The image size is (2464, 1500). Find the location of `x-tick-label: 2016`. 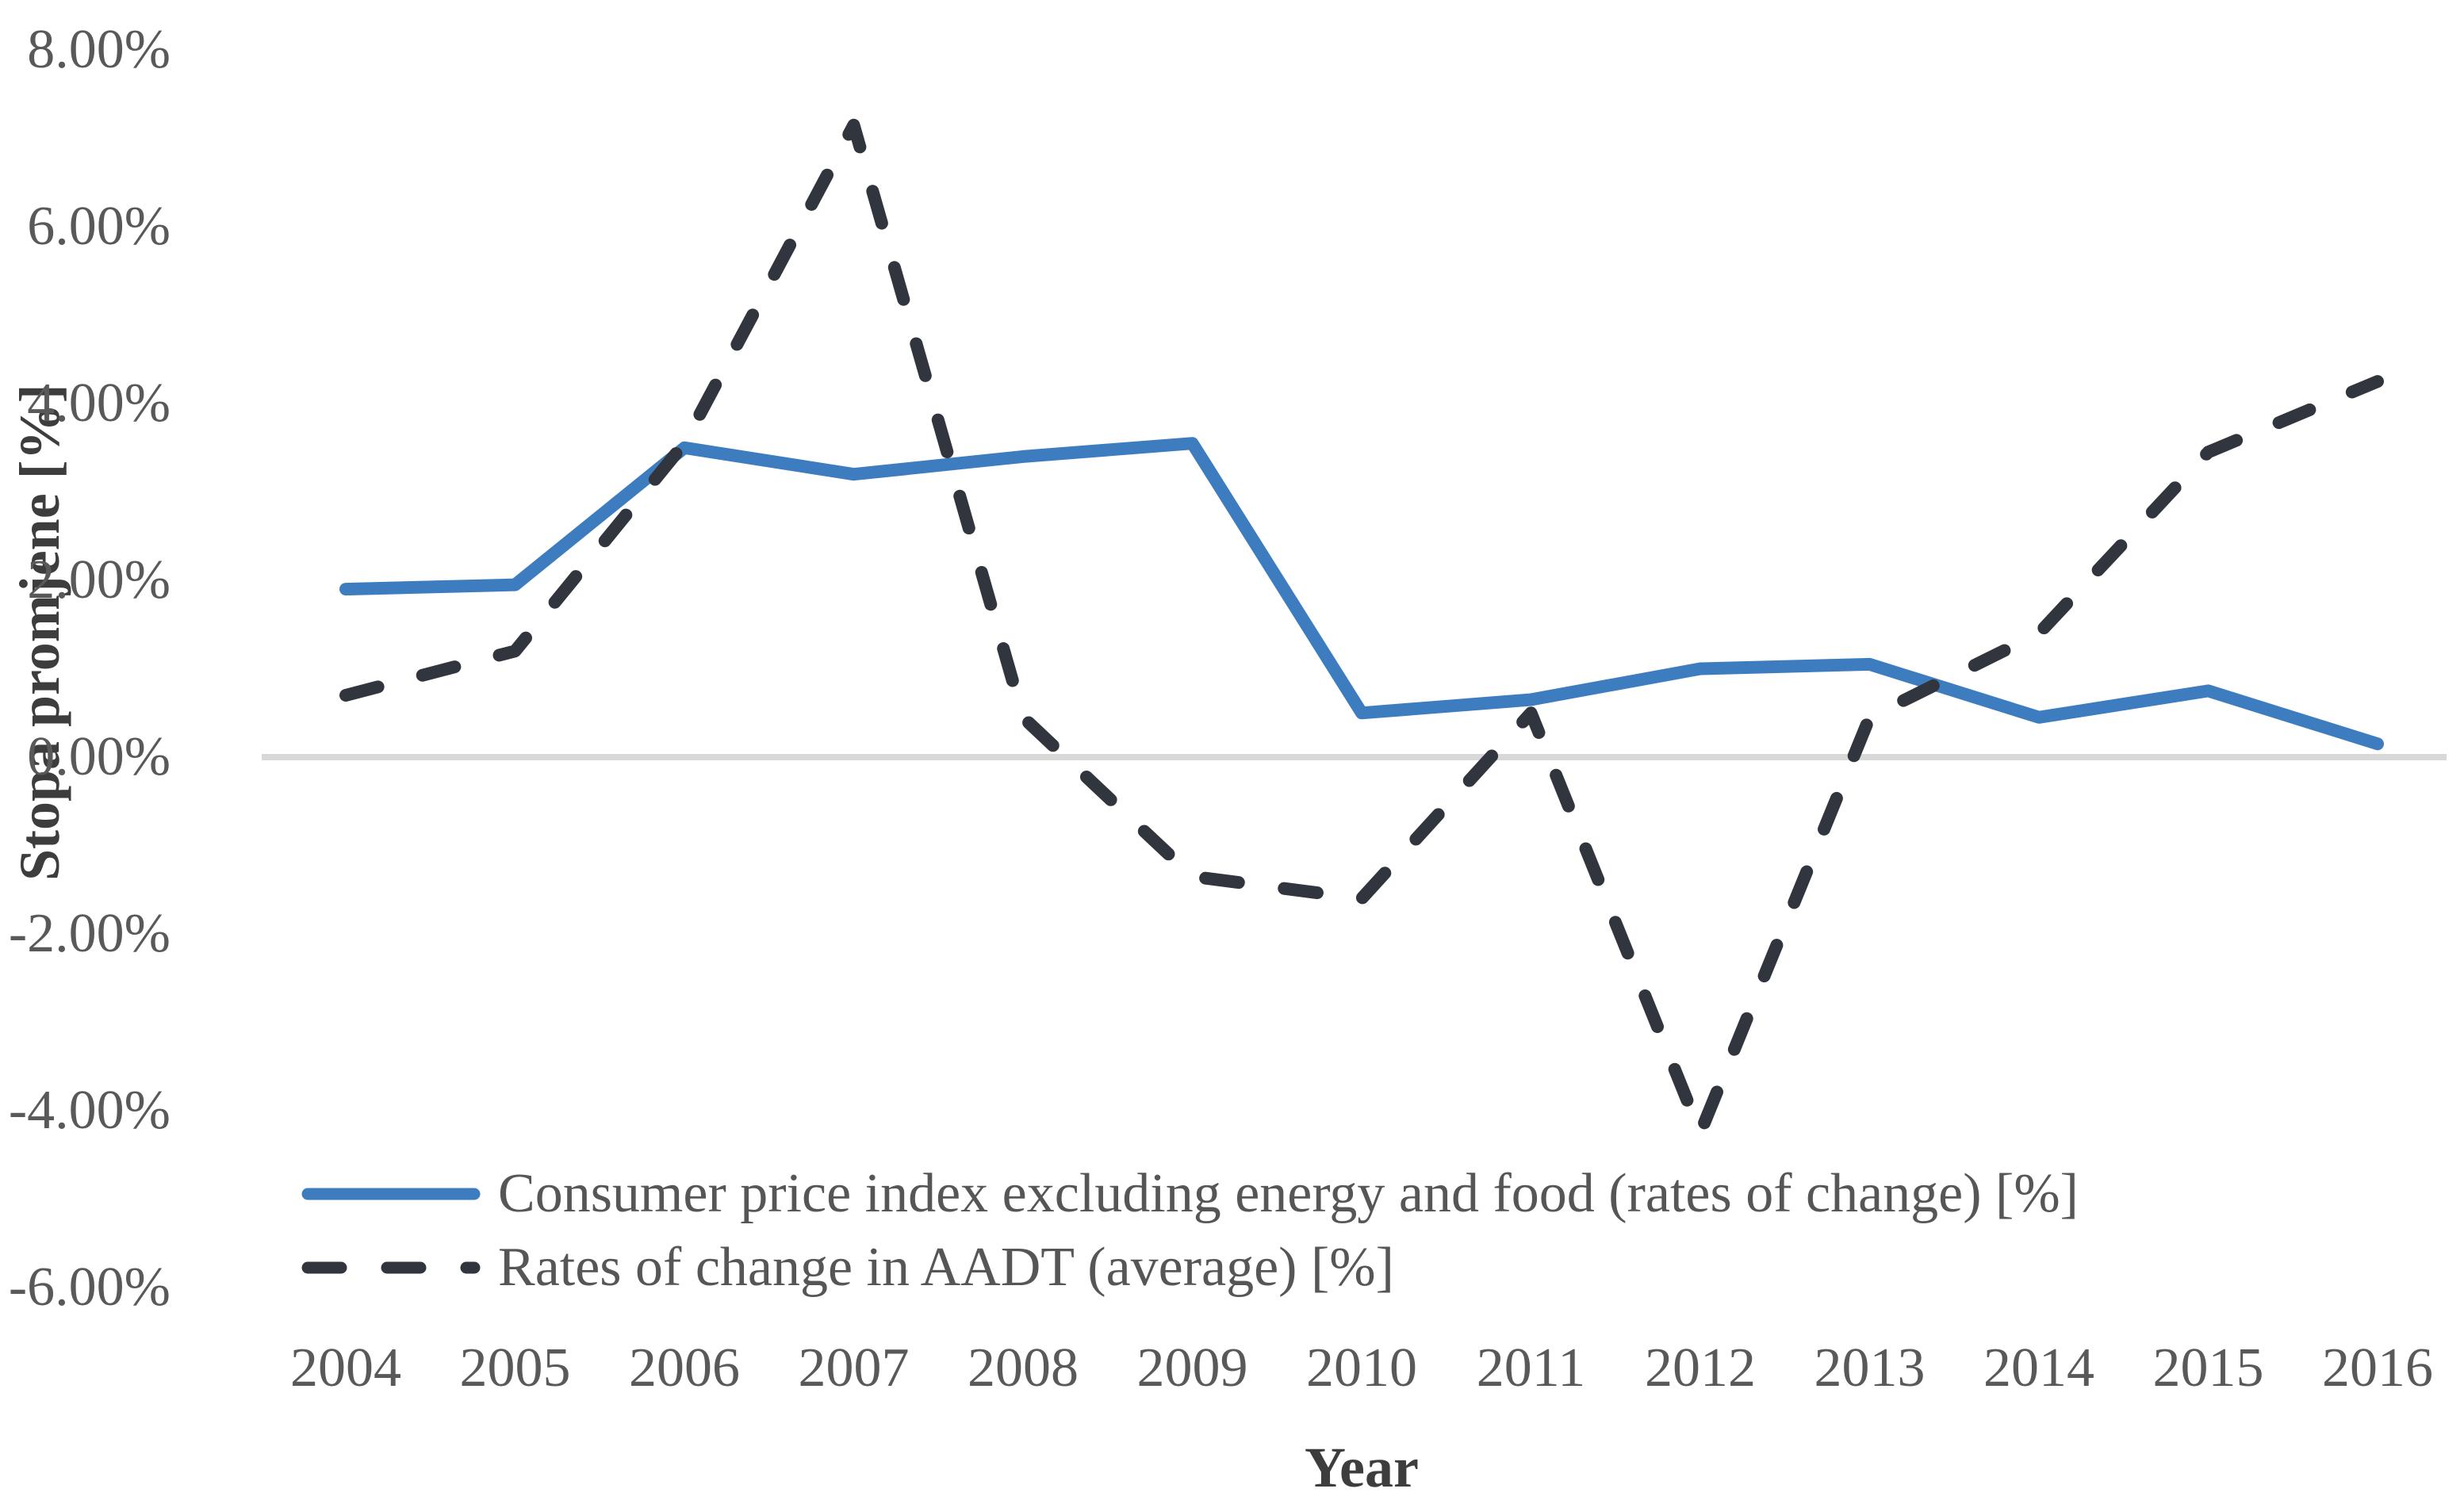

x-tick-label: 2016 is located at coordinates (2377, 1368).